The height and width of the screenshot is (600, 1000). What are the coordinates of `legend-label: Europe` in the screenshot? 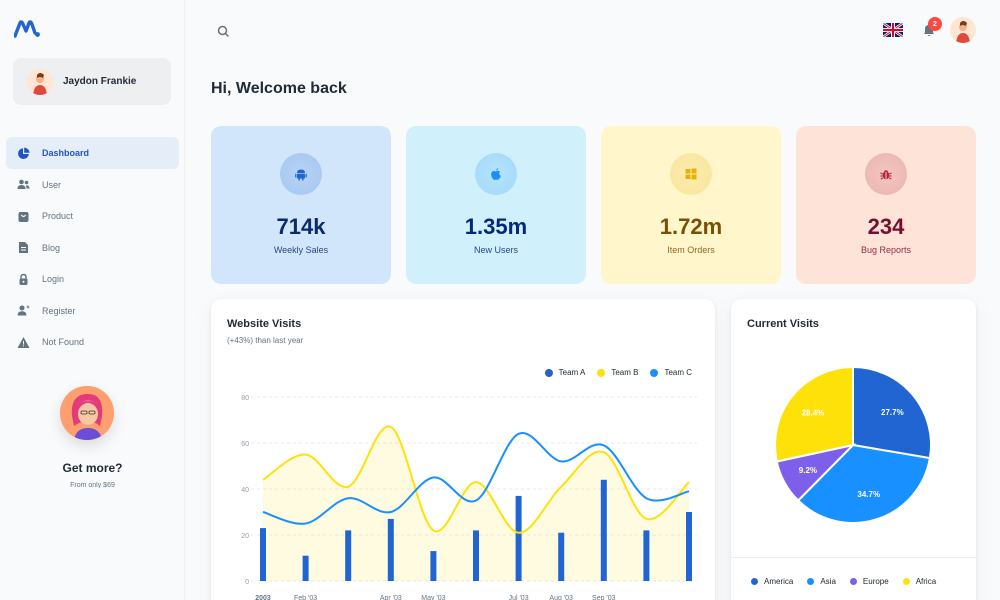 It's located at (875, 581).